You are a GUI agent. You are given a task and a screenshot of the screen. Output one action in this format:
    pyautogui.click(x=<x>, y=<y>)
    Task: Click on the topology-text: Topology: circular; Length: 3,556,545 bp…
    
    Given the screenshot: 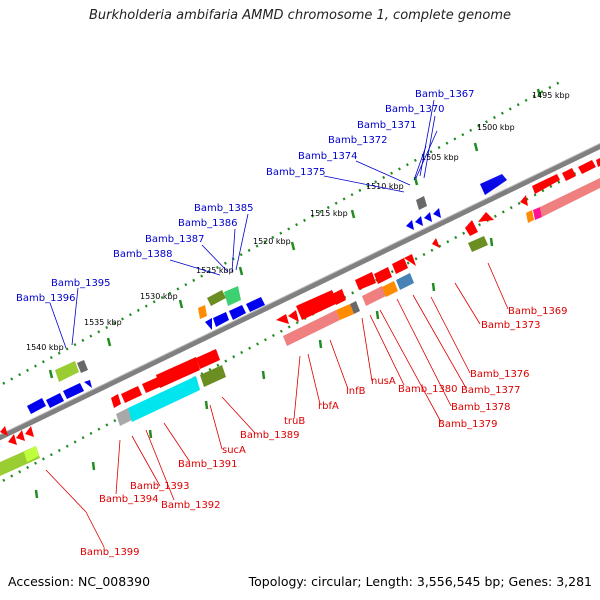 What is the action you would take?
    pyautogui.click(x=420, y=581)
    